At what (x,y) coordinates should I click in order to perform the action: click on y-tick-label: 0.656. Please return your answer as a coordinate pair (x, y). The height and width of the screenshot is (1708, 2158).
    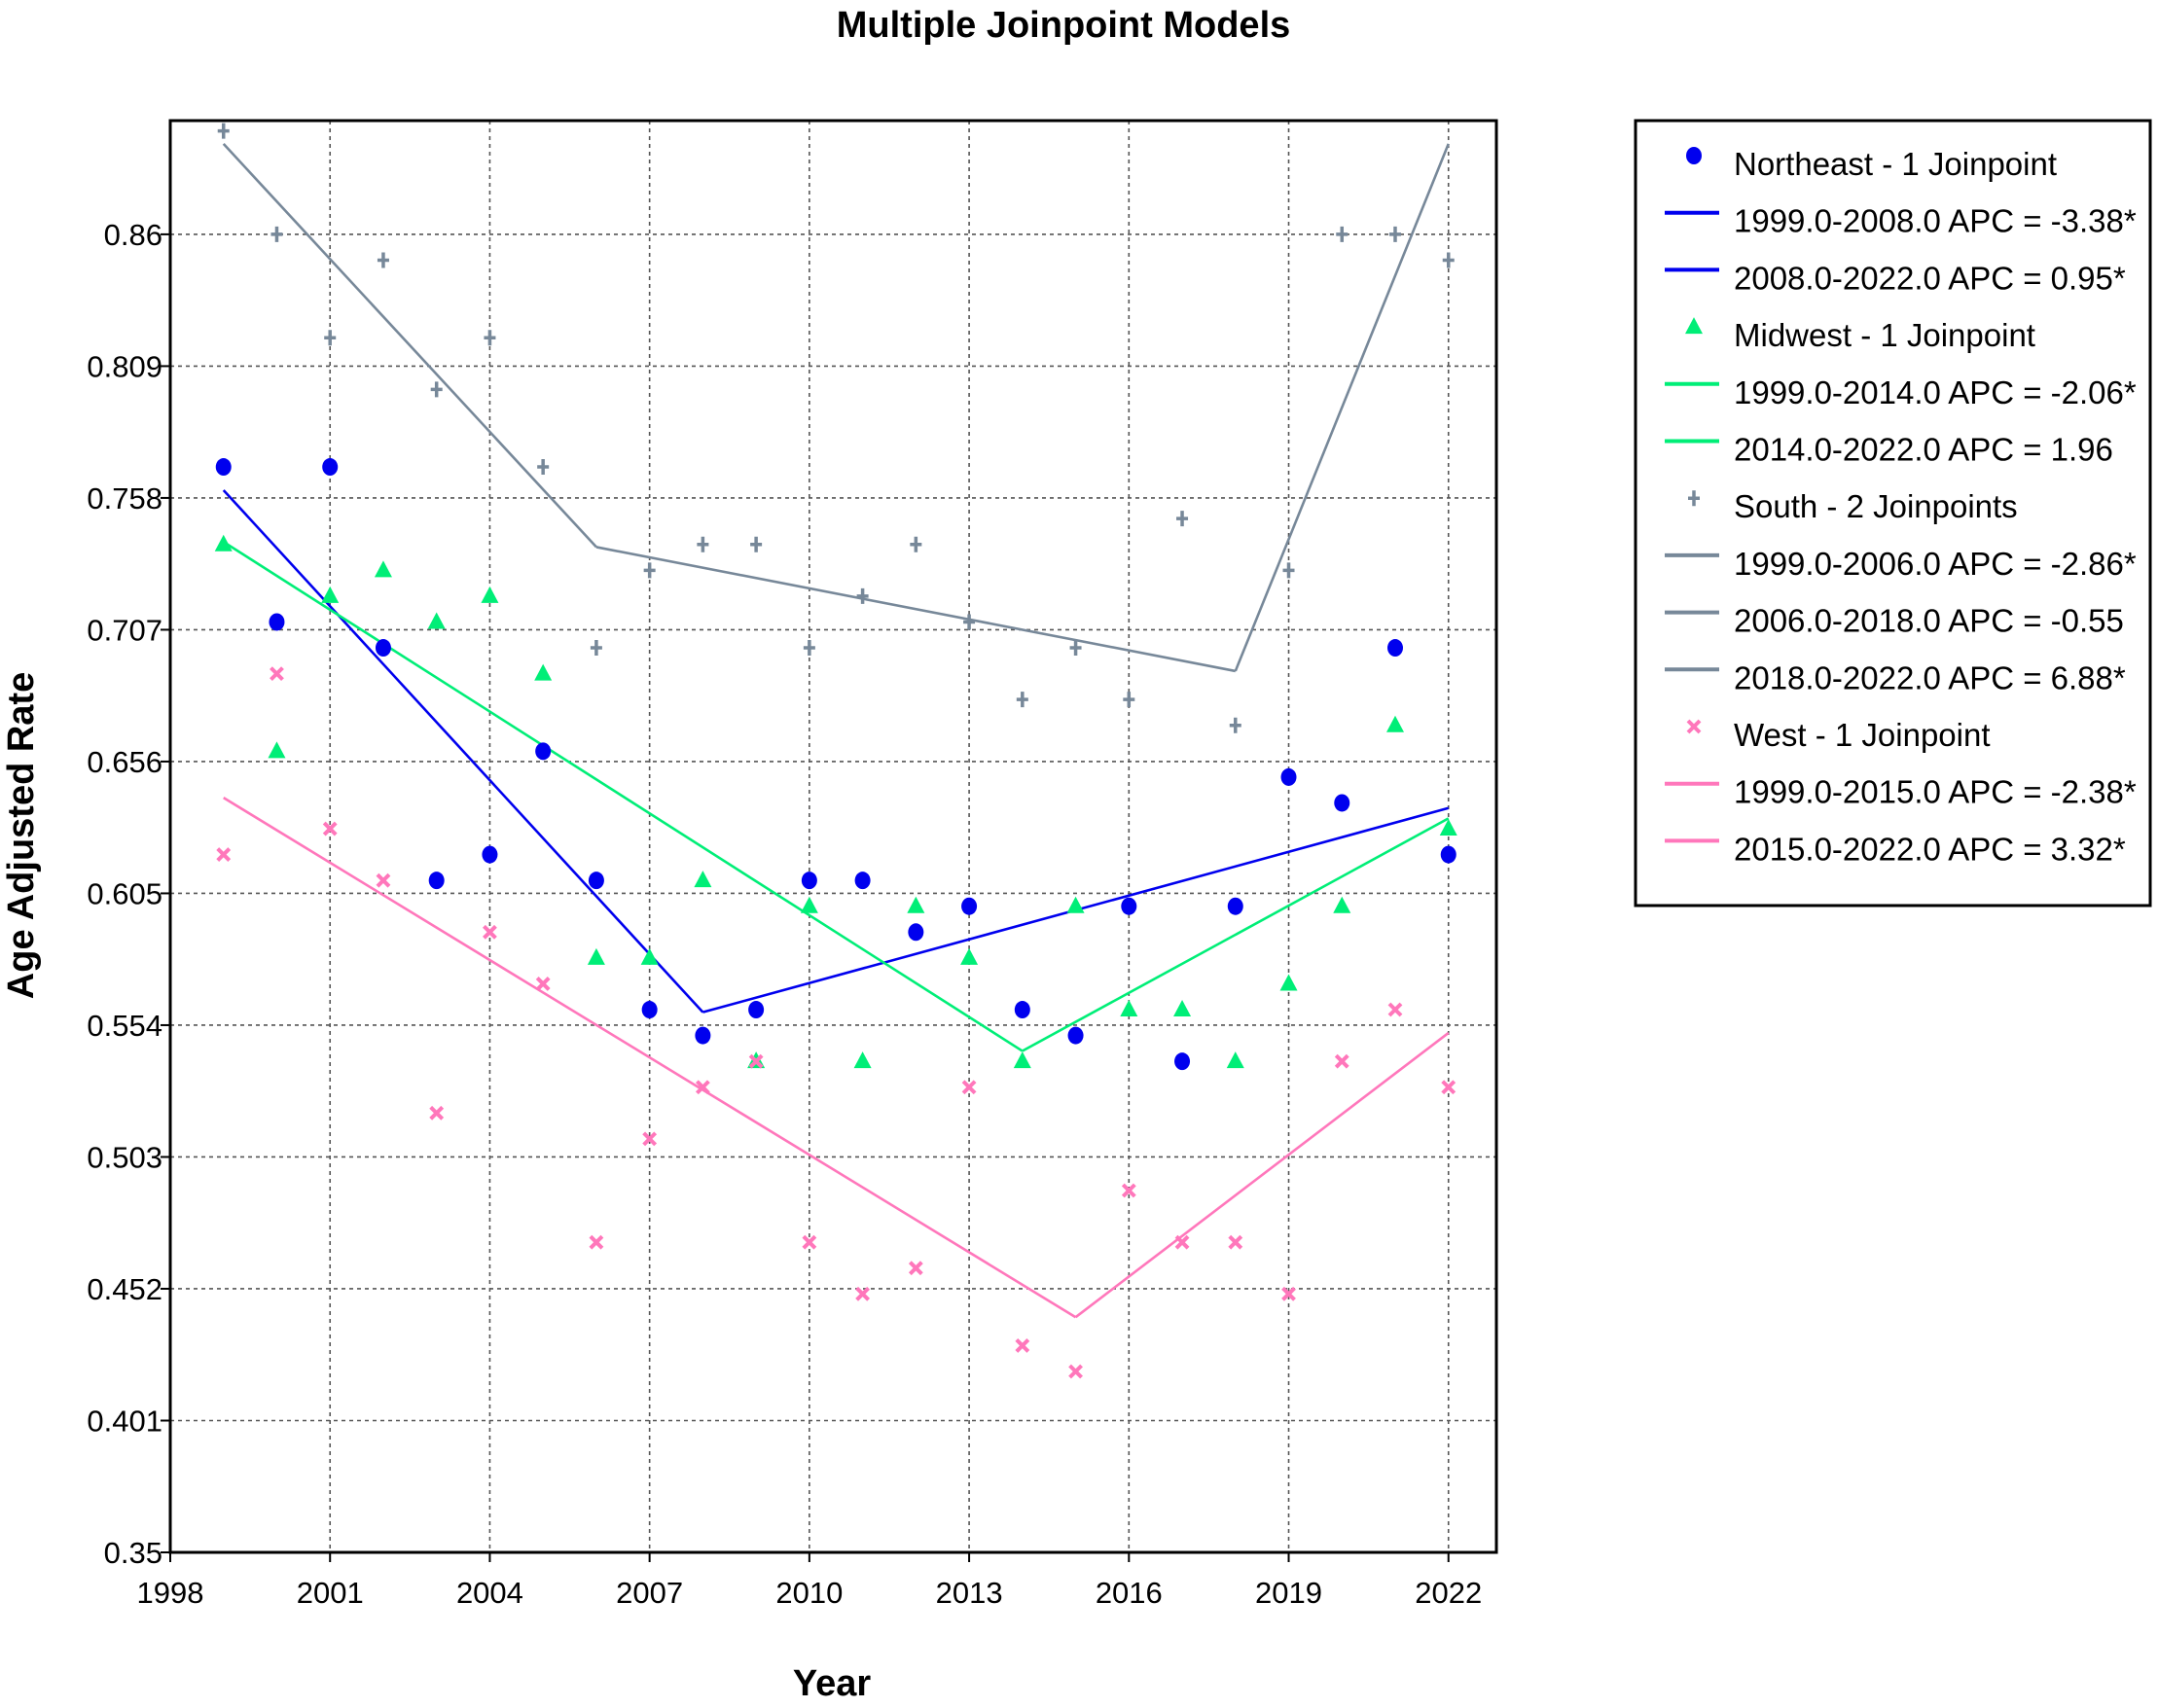
    Looking at the image, I should click on (124, 762).